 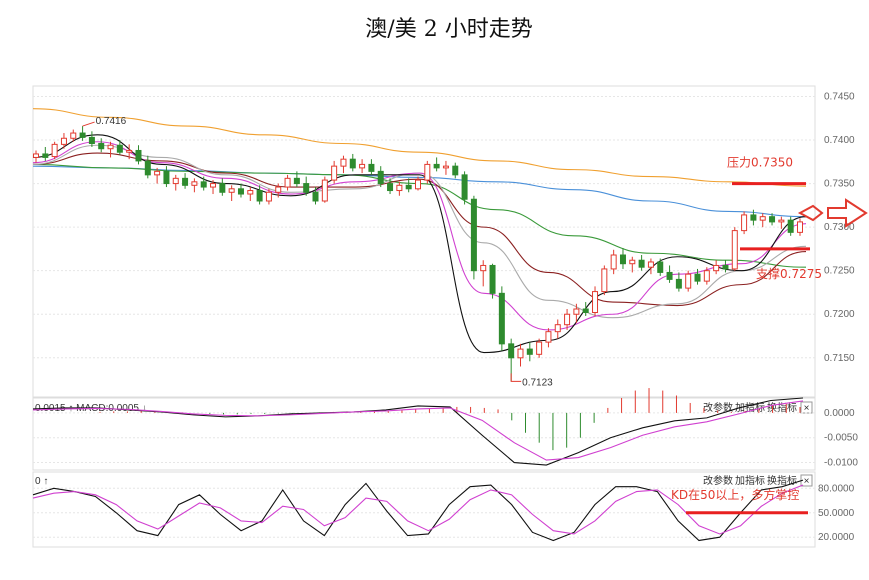 I want to click on macd-signal-line, so click(x=418, y=430).